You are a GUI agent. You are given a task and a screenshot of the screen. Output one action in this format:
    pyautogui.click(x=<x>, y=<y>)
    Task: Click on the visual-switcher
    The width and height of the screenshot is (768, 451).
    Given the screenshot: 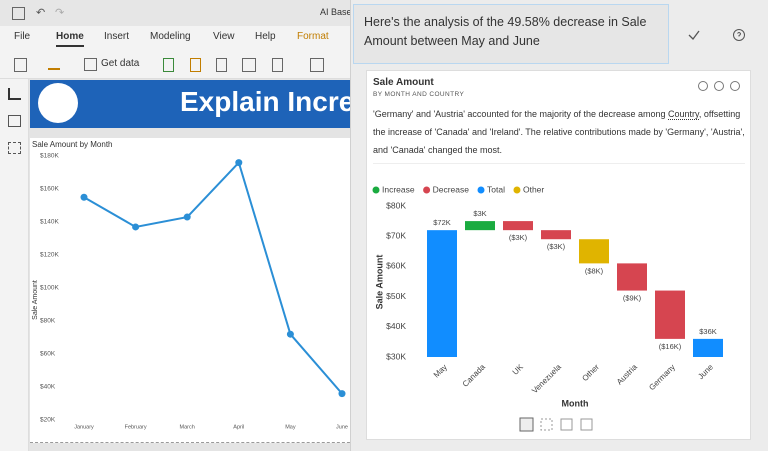 What is the action you would take?
    pyautogui.click(x=556, y=424)
    